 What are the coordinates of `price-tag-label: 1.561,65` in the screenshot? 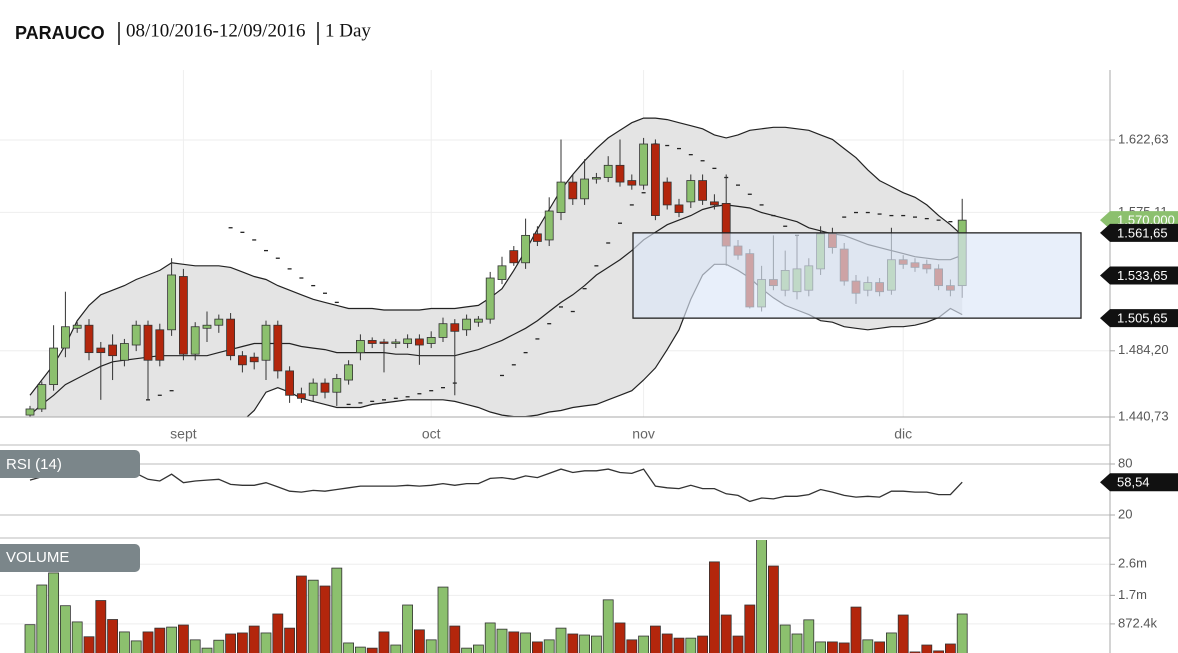 It's located at (1142, 232).